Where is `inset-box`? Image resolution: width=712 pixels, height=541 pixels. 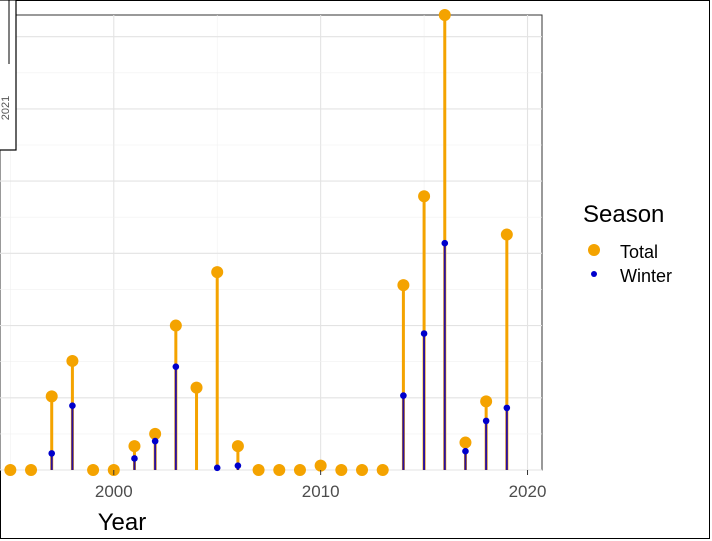 inset-box is located at coordinates (8, 75).